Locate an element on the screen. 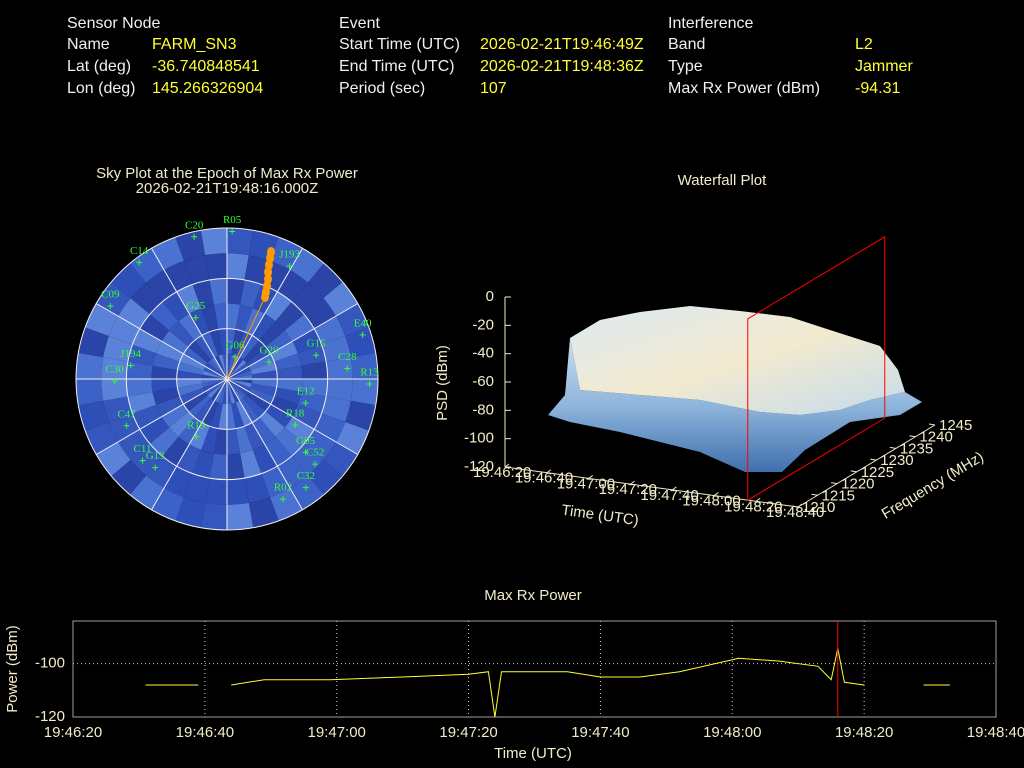 Image resolution: width=1024 pixels, height=768 pixels. info-value: -94.31 is located at coordinates (877, 88).